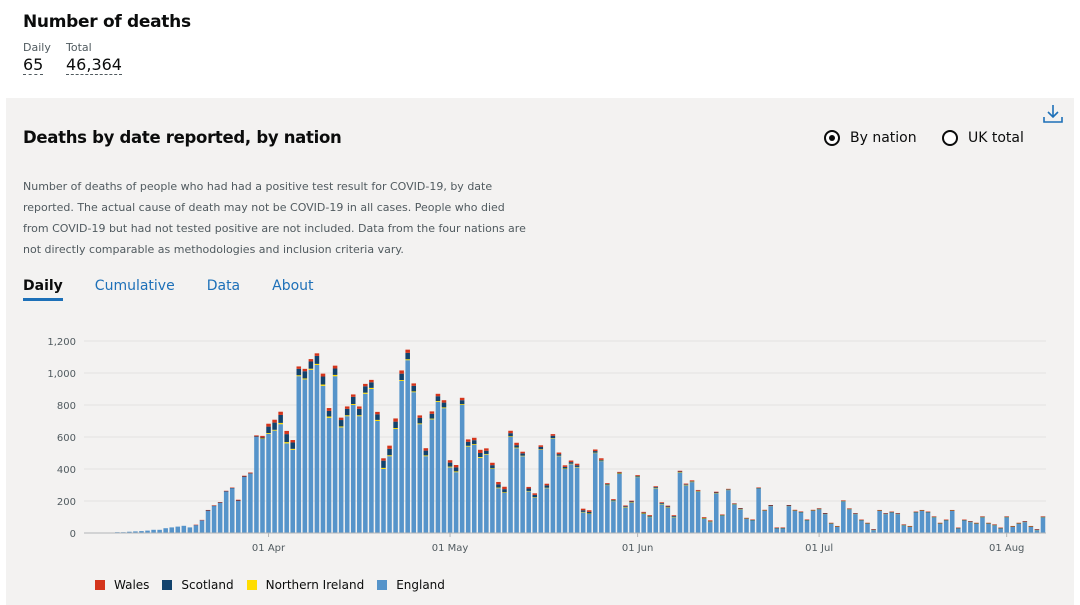 The width and height of the screenshot is (1080, 605). I want to click on tab-data: Data, so click(223, 286).